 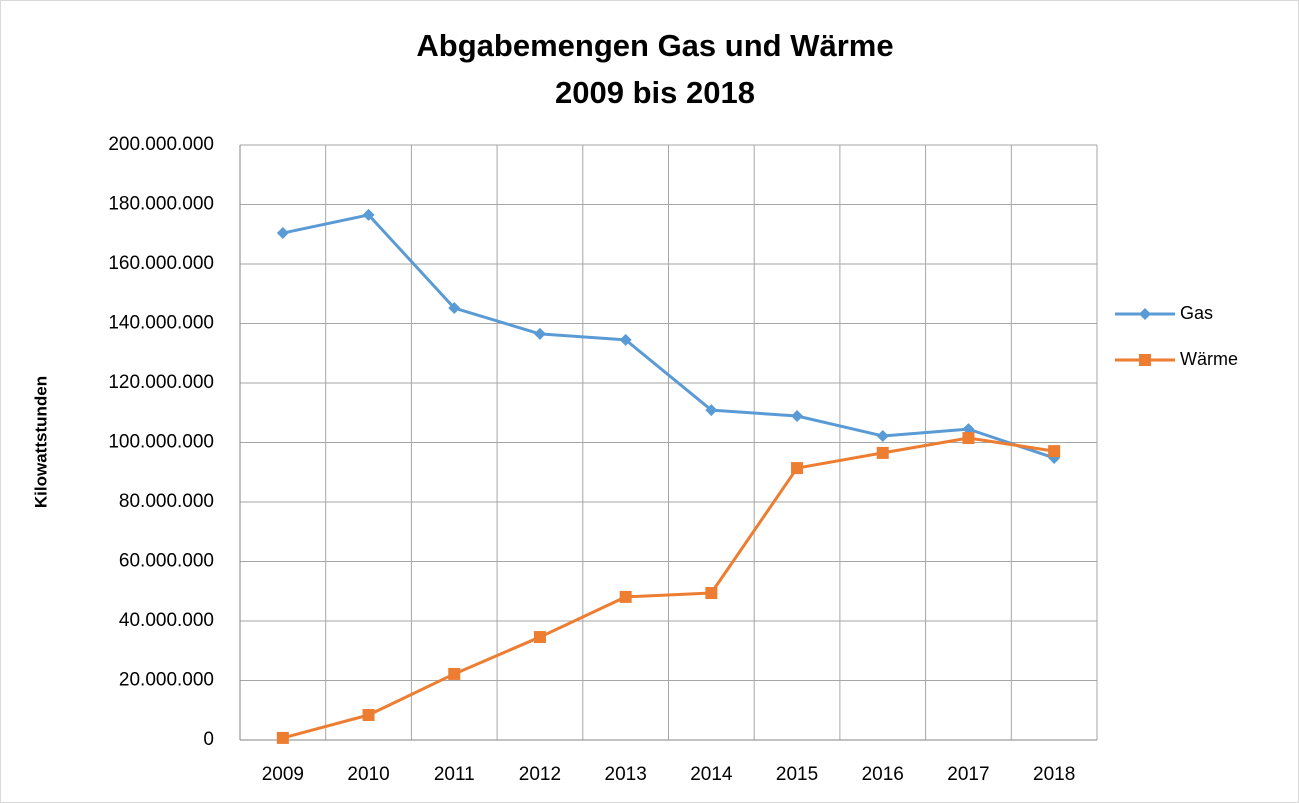 What do you see at coordinates (883, 774) in the screenshot?
I see `x-tick-label: 2016` at bounding box center [883, 774].